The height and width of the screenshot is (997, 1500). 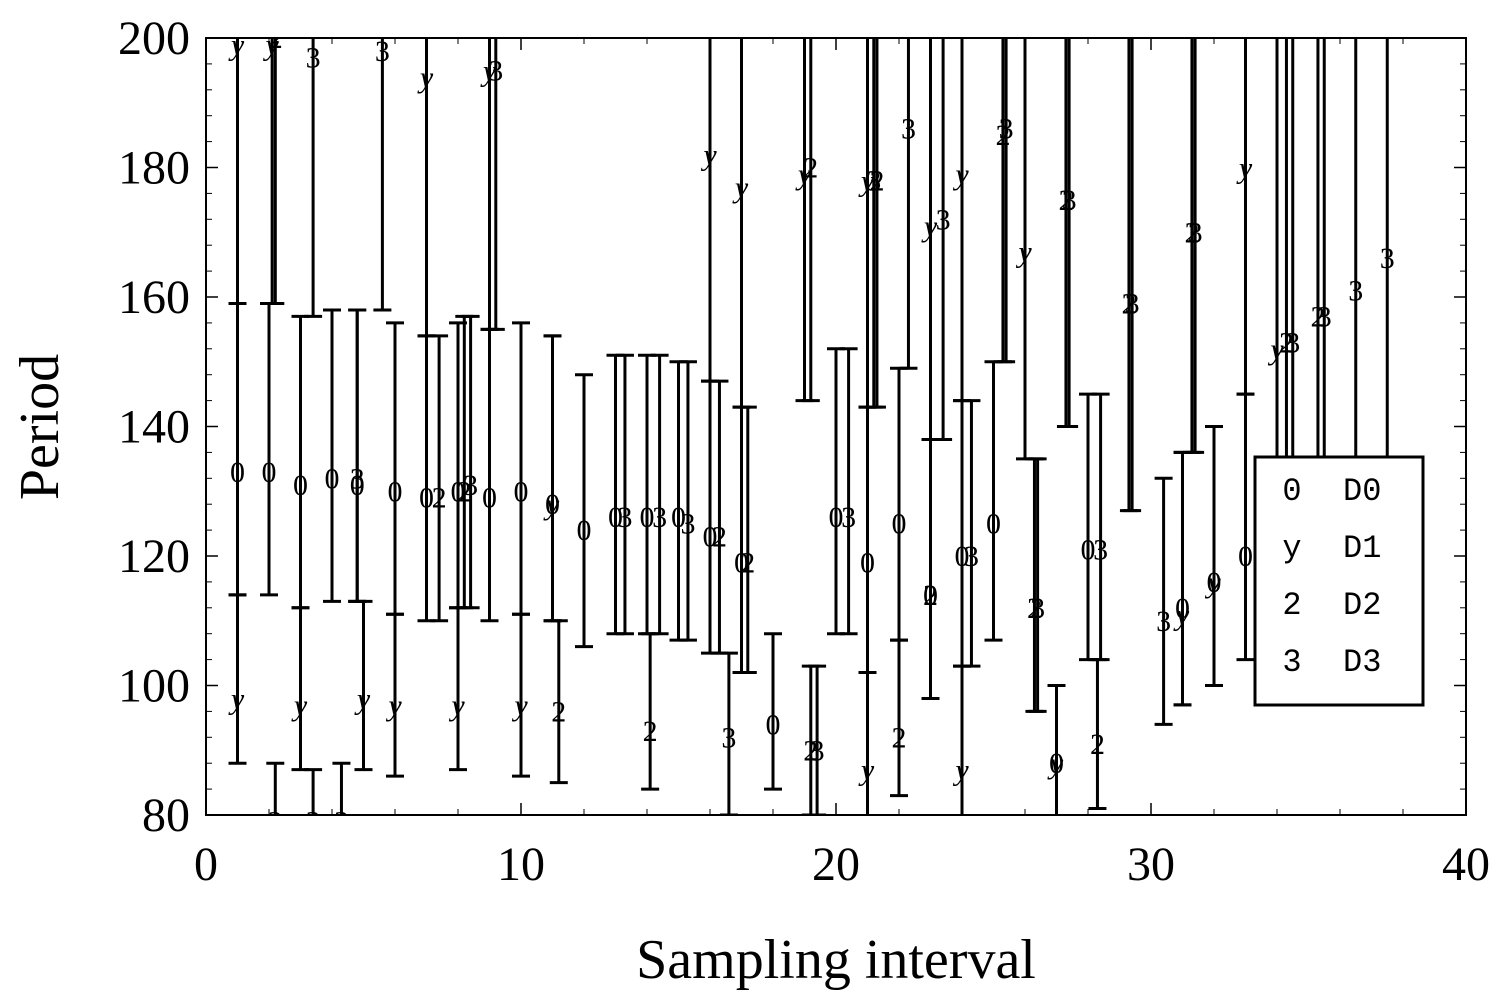 What do you see at coordinates (521, 864) in the screenshot?
I see `x-tick-label: 10` at bounding box center [521, 864].